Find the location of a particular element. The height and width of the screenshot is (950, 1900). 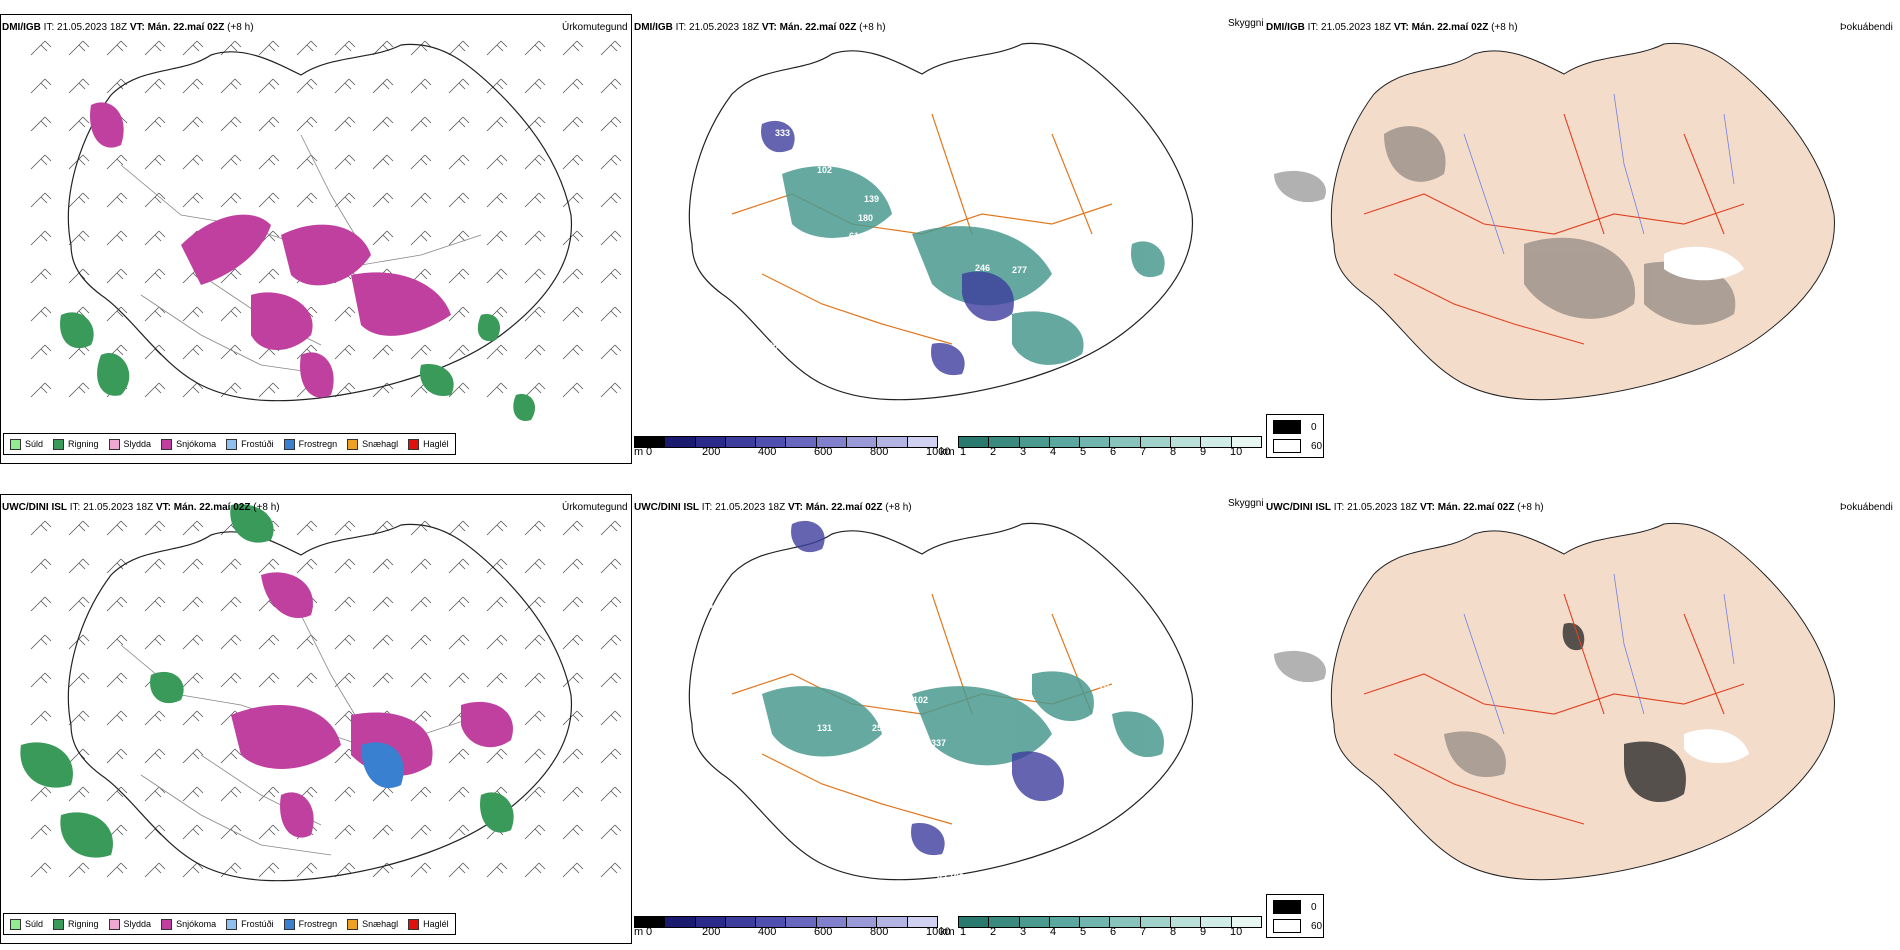

legend-item-7: Haglél is located at coordinates (428, 924).